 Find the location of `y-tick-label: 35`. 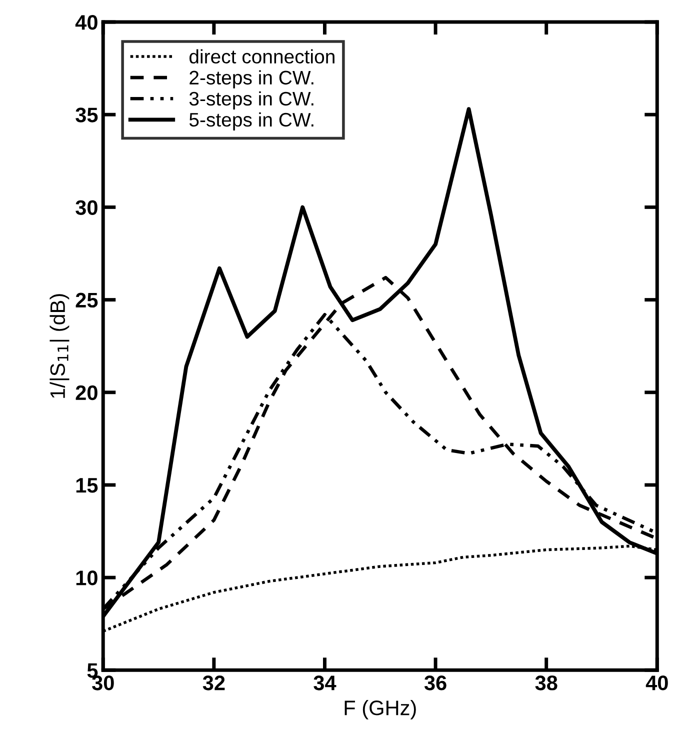

y-tick-label: 35 is located at coordinates (87, 115).